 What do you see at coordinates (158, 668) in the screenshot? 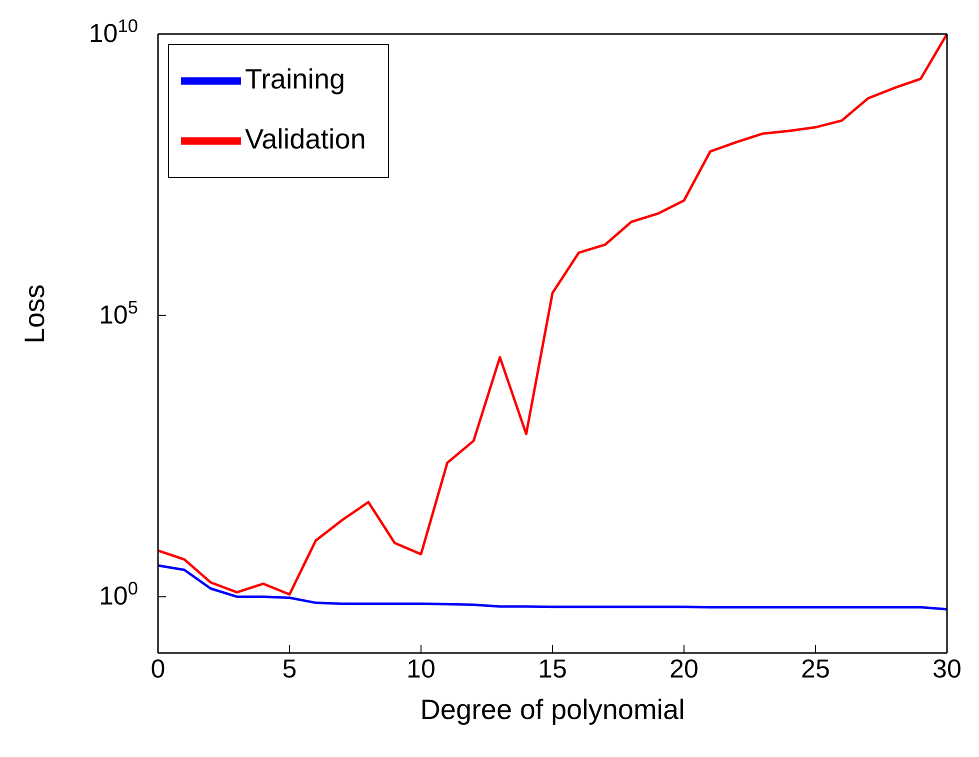
I see `x-tick-label: 0` at bounding box center [158, 668].